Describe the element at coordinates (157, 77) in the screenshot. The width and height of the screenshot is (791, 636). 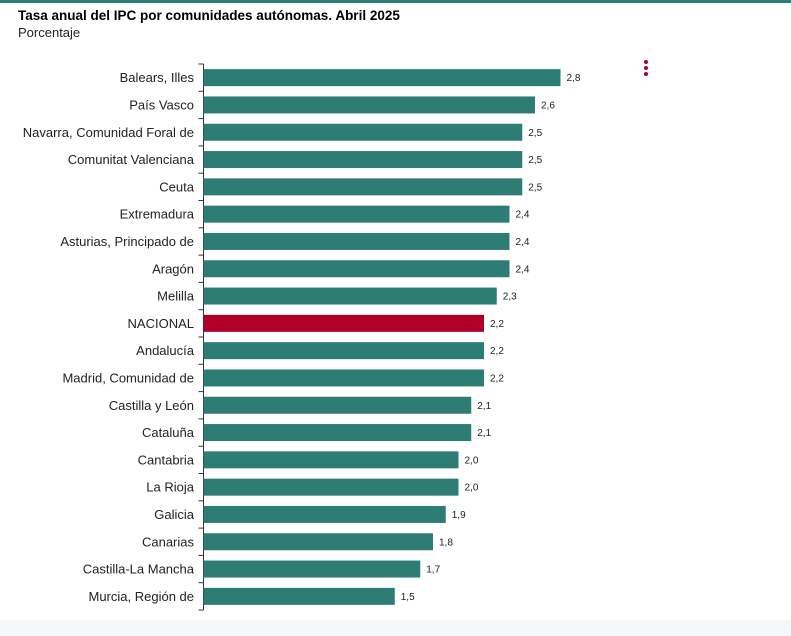
I see `category-label: Balears, Illes` at that location.